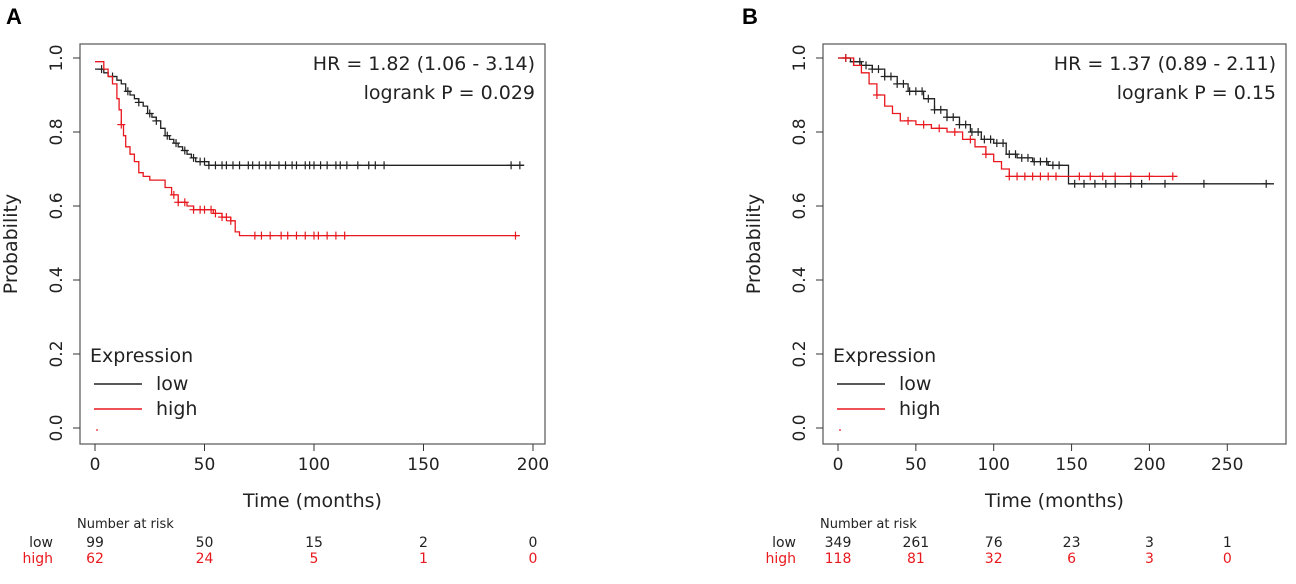 The image size is (1296, 584). What do you see at coordinates (800, 205) in the screenshot?
I see `y-tick-label: 0.6` at bounding box center [800, 205].